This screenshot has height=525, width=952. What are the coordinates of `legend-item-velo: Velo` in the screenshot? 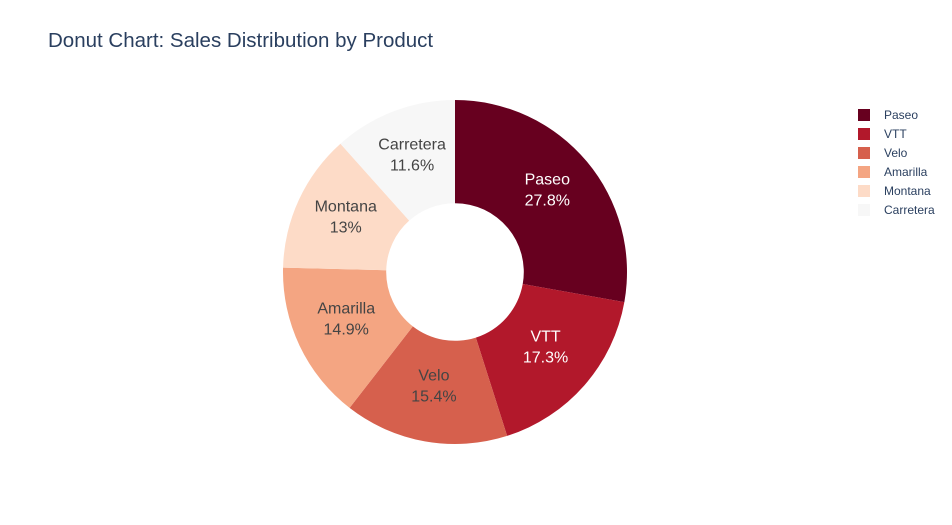 It's located at (896, 152).